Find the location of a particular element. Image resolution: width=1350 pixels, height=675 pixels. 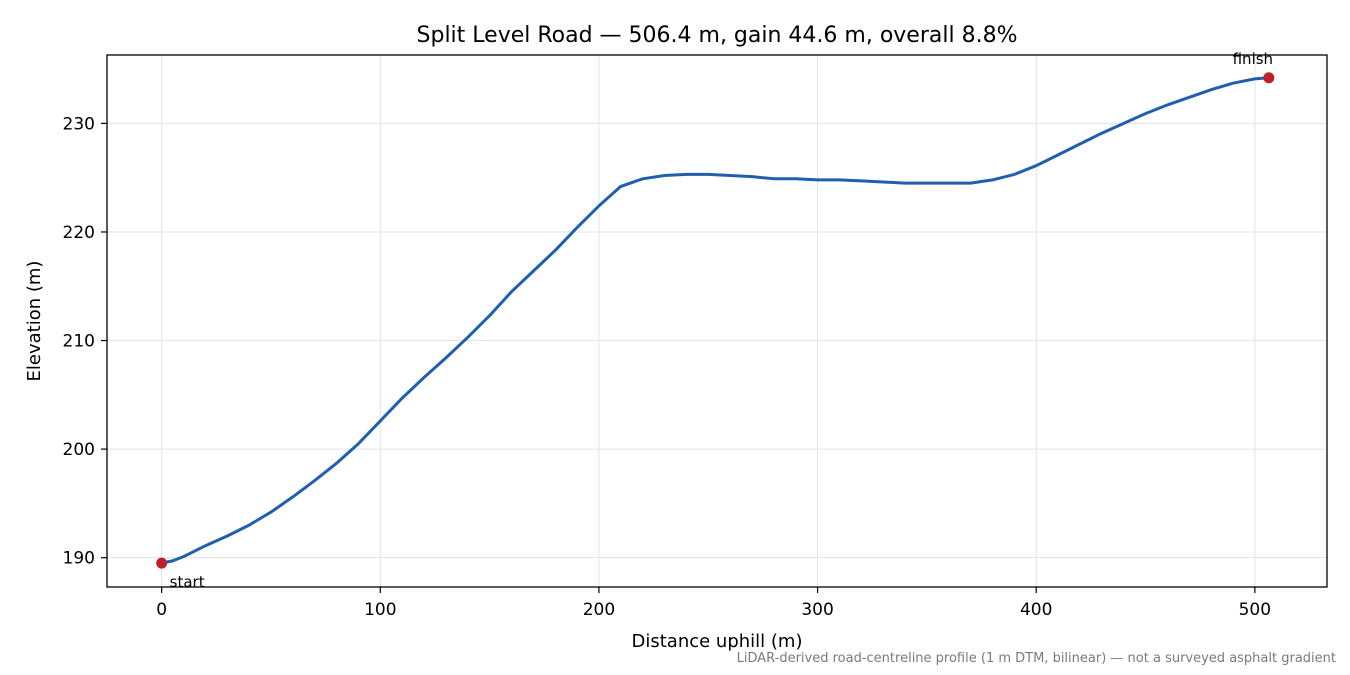

x-tick-label: 200 is located at coordinates (599, 610).